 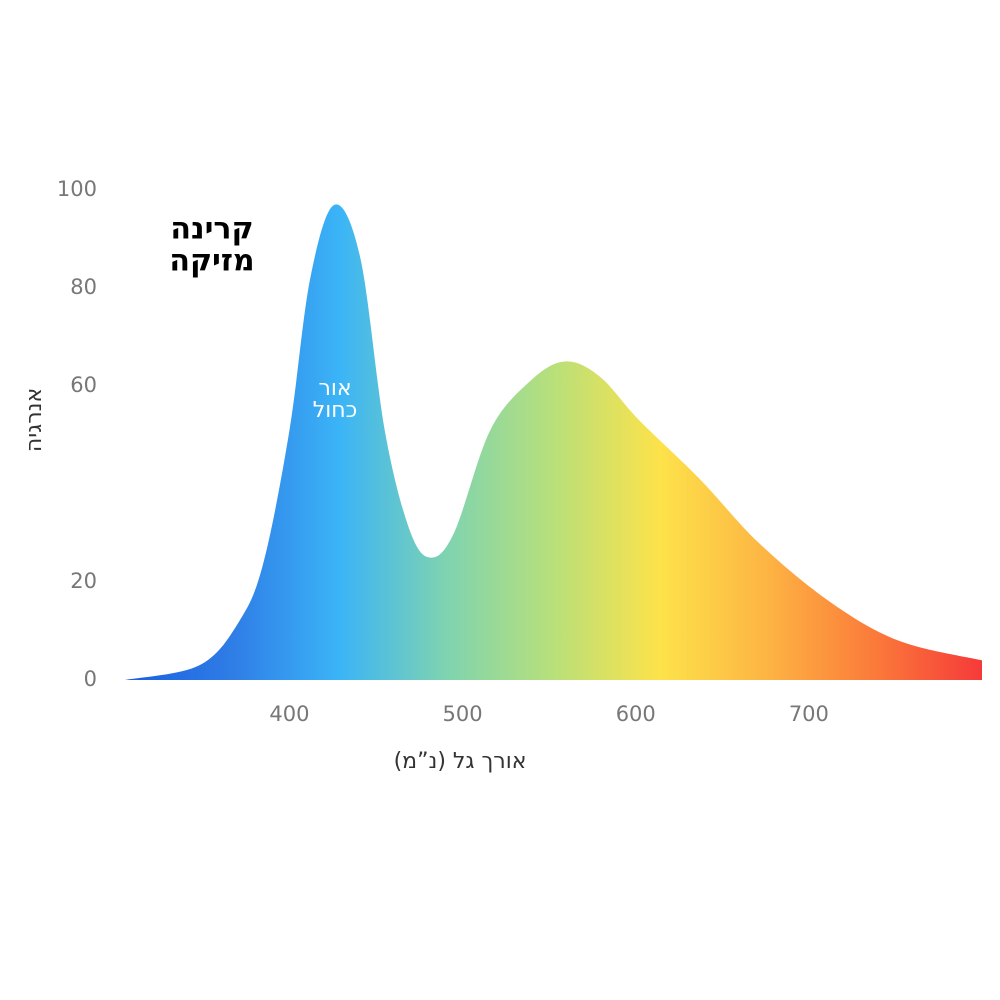 I want to click on y-axis-label: אנרגיה, so click(x=34, y=420).